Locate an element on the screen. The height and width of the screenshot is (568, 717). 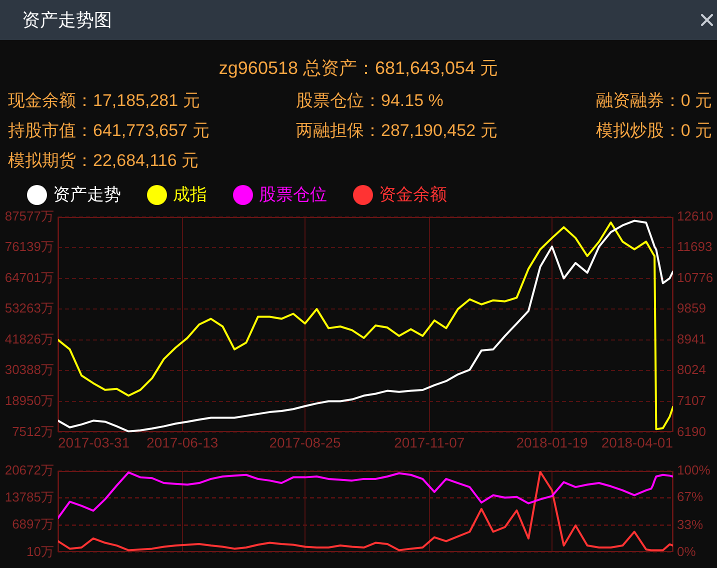
y2-tick-label: 9859 is located at coordinates (691, 308).